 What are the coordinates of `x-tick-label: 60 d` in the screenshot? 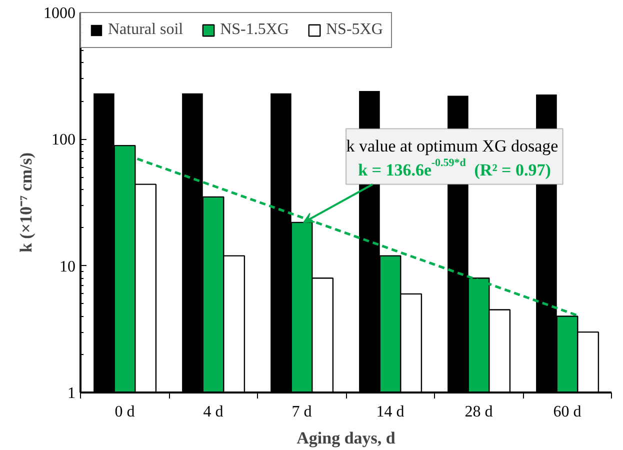 It's located at (567, 412).